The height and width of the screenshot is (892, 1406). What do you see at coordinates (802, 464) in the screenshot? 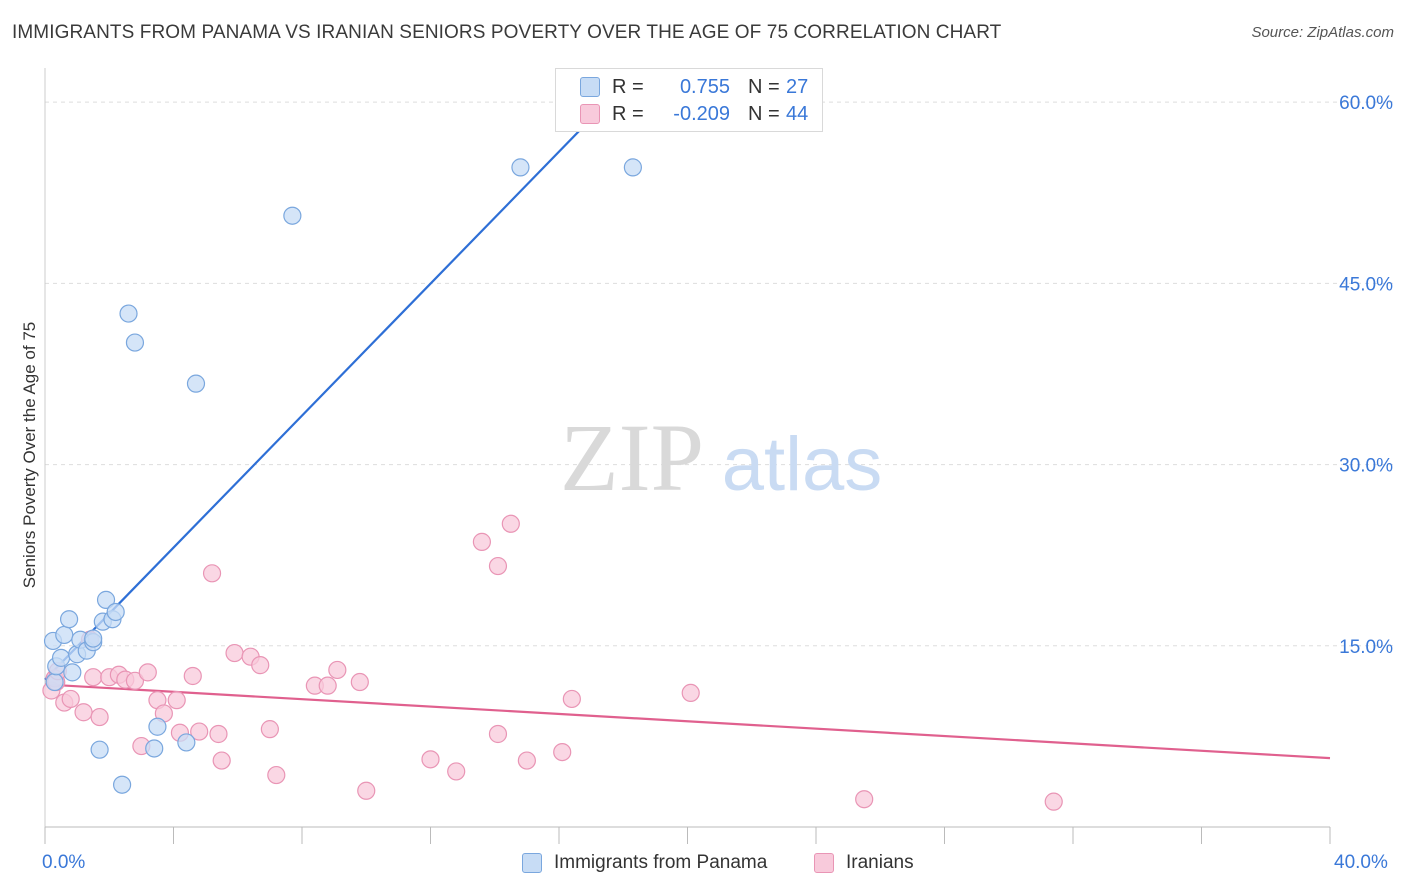
I see `watermark-atlas: atlas` at bounding box center [802, 464].